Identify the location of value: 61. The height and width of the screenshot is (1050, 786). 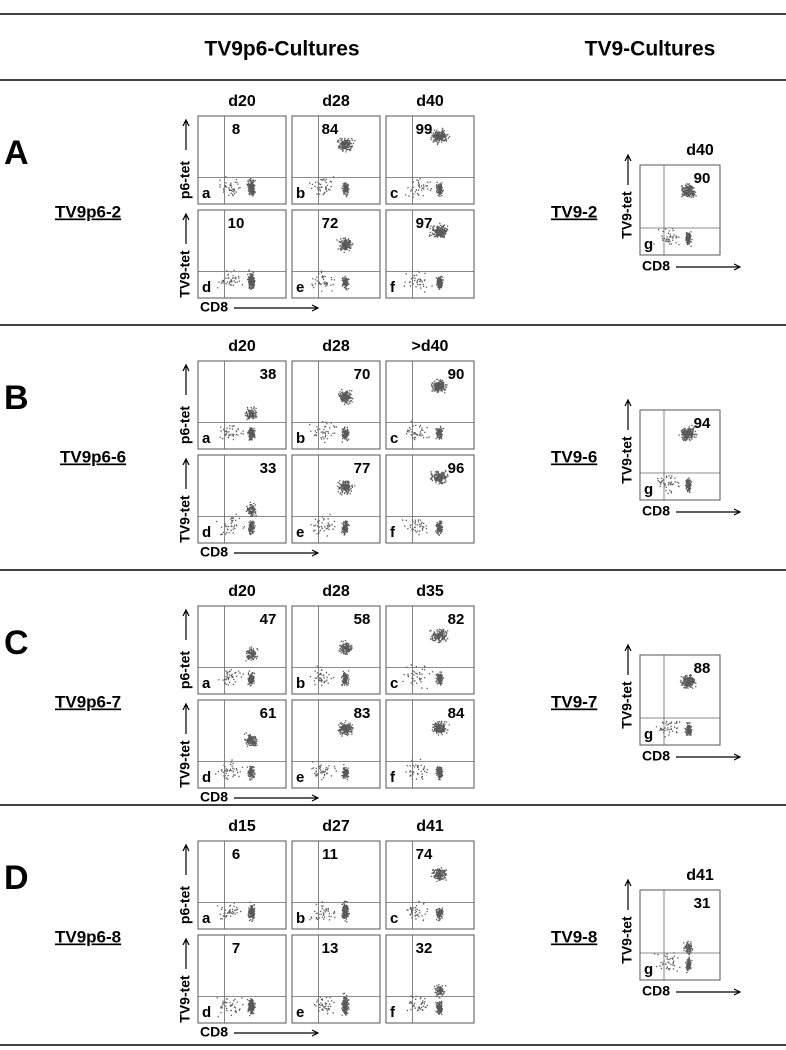
(268, 713).